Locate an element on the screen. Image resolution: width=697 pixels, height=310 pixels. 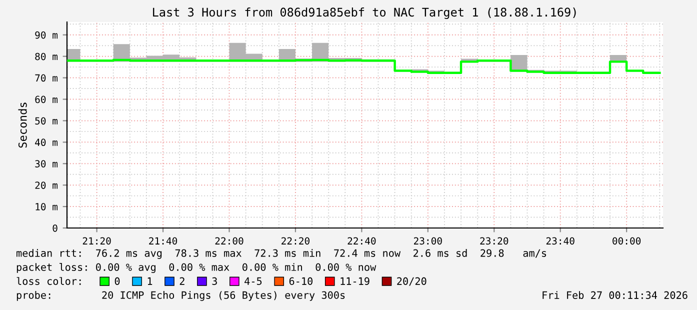
legend-label: 4-5 is located at coordinates (253, 281).